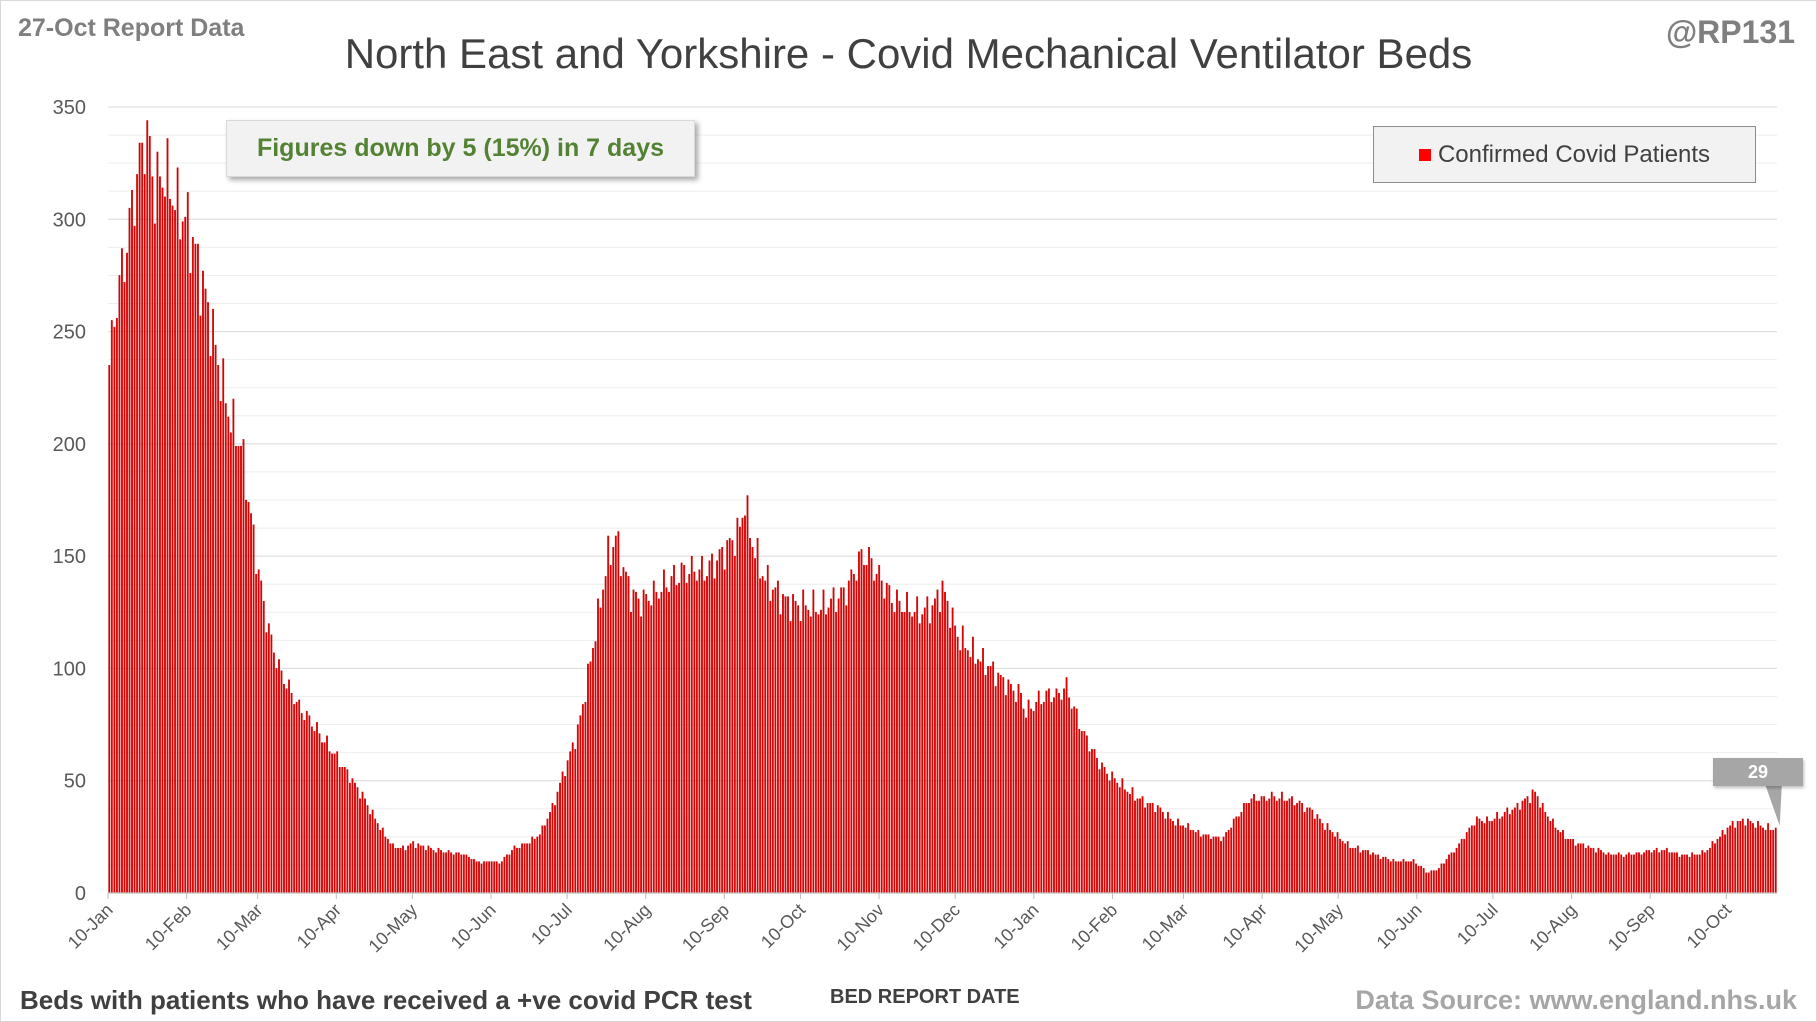 This screenshot has width=1817, height=1022. What do you see at coordinates (69, 557) in the screenshot?
I see `y-tick-label: 150` at bounding box center [69, 557].